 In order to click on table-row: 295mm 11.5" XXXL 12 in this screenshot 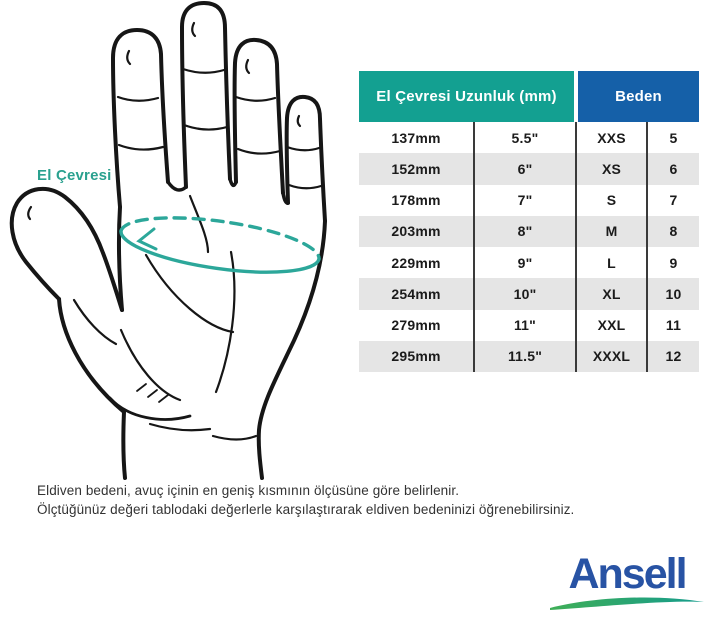, I will do `click(529, 356)`.